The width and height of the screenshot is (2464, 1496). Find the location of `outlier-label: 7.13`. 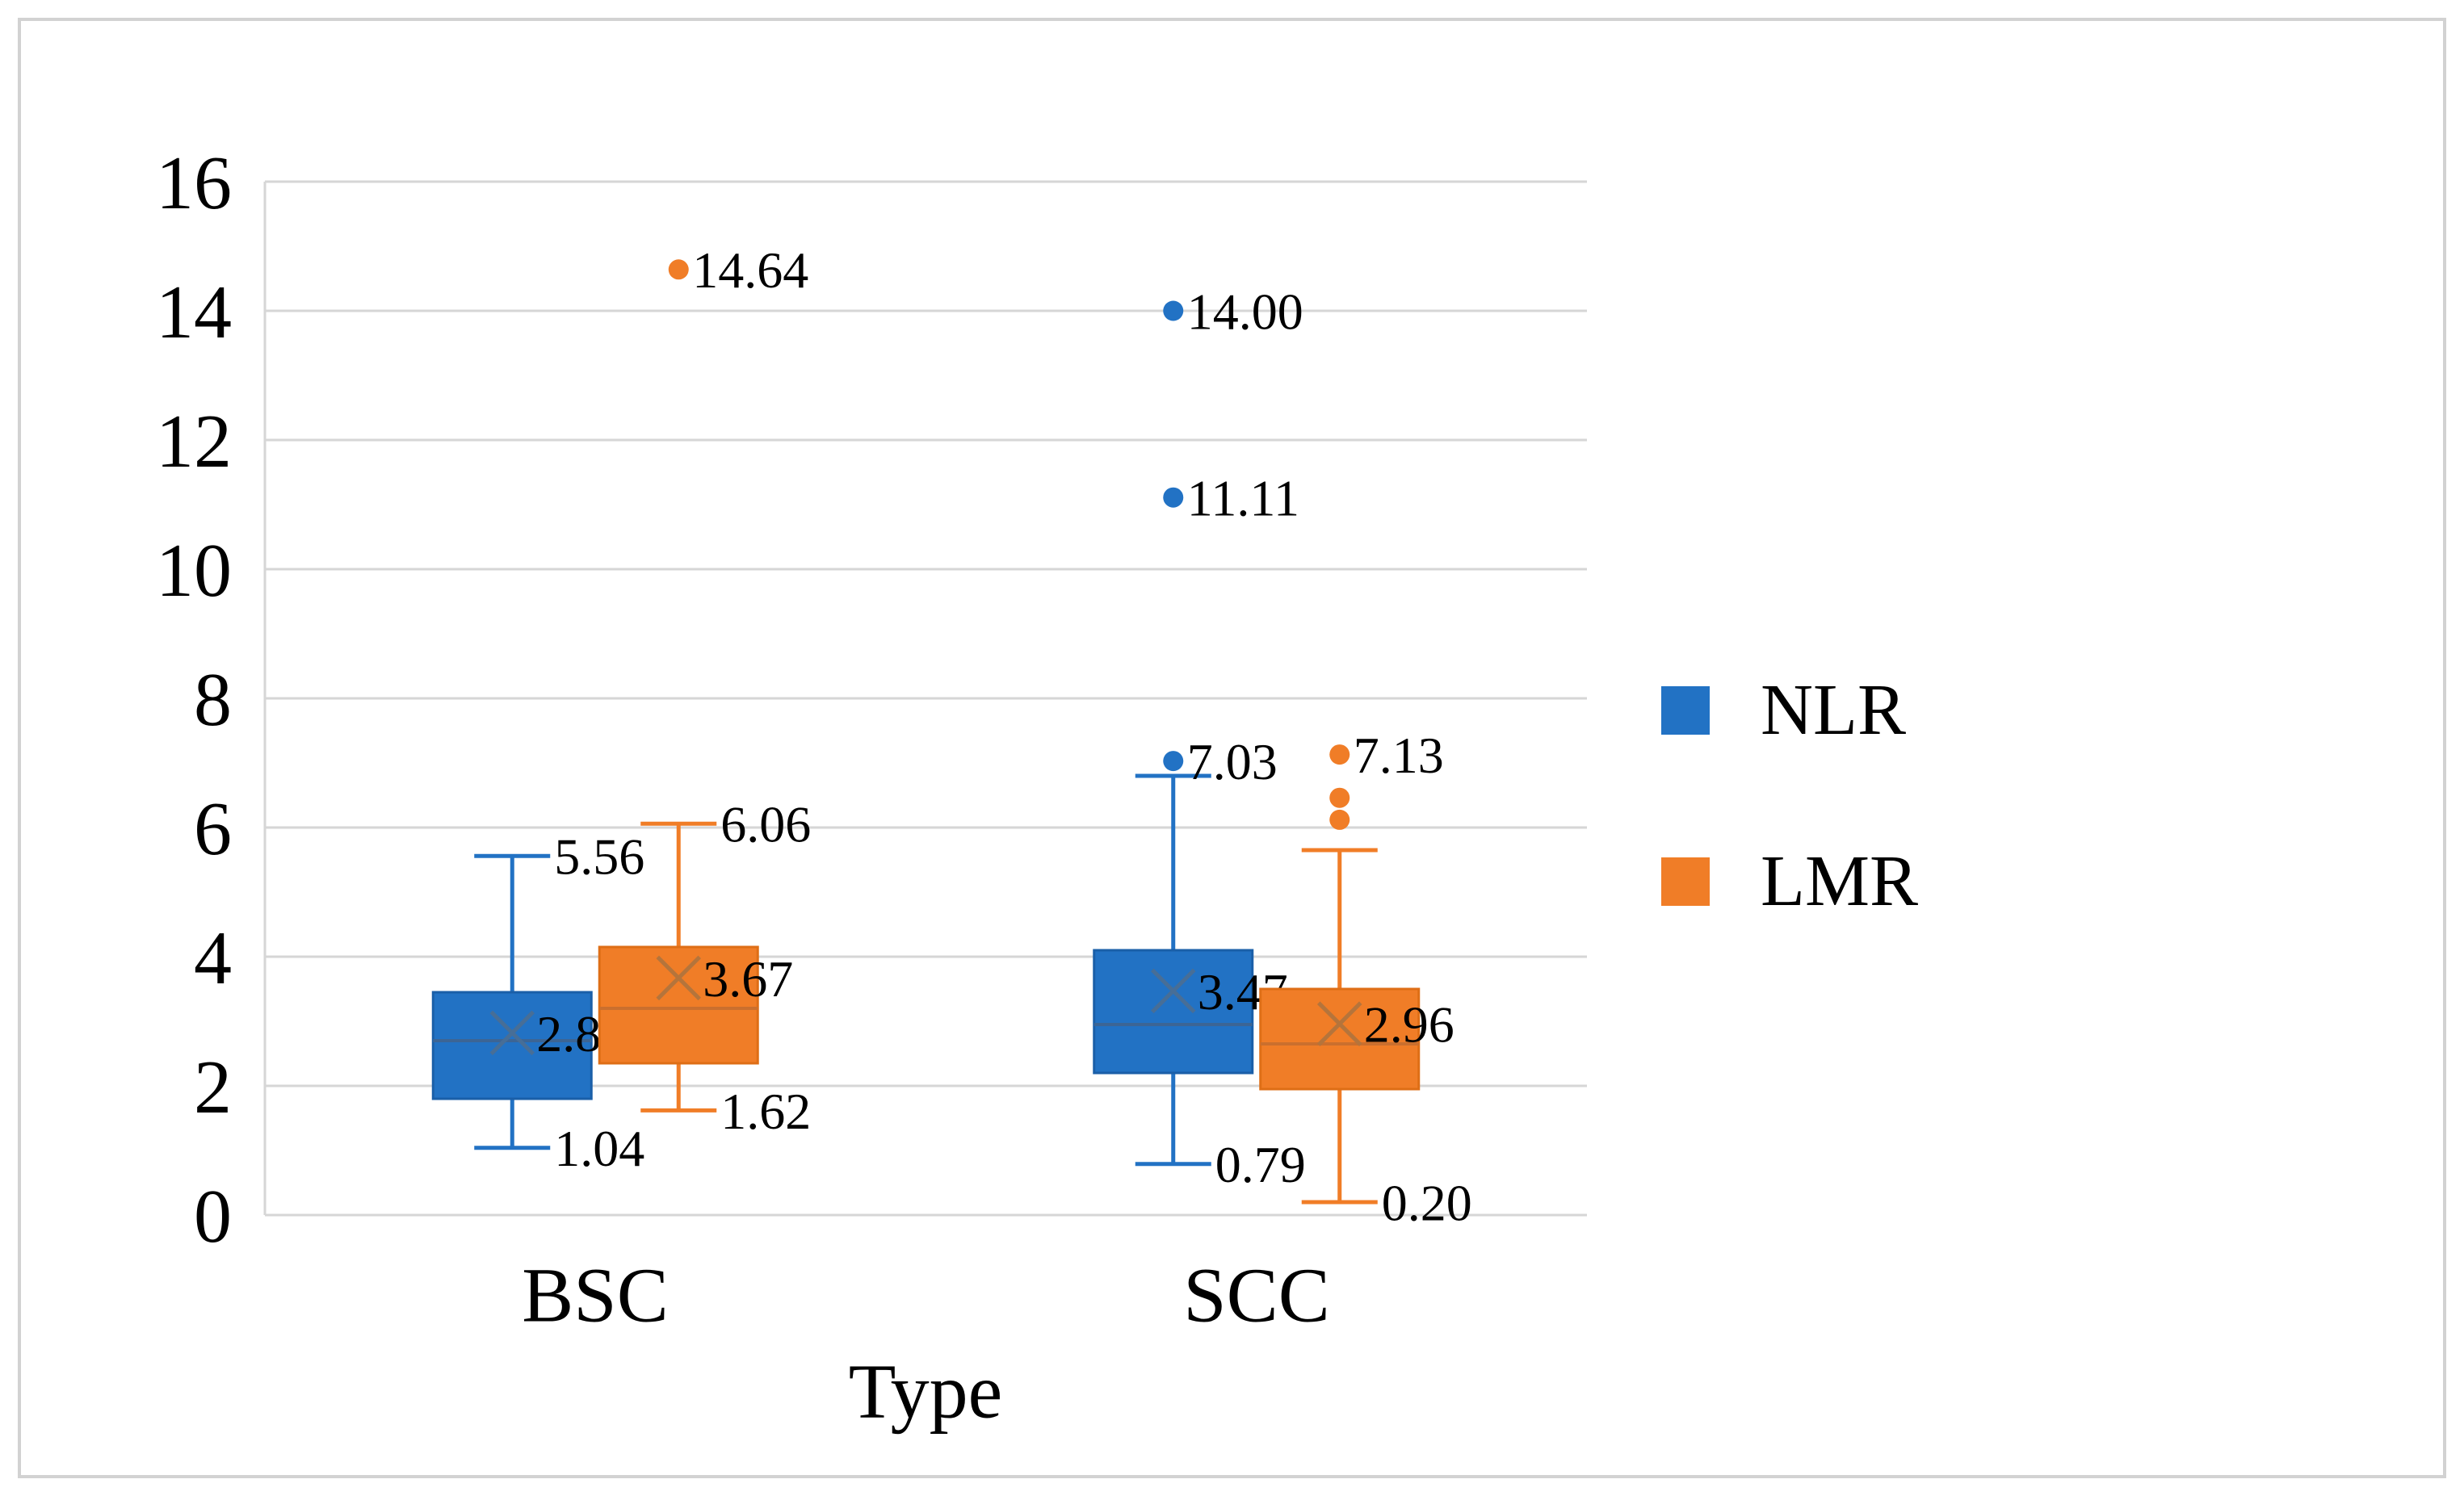

outlier-label: 7.13 is located at coordinates (1399, 755).